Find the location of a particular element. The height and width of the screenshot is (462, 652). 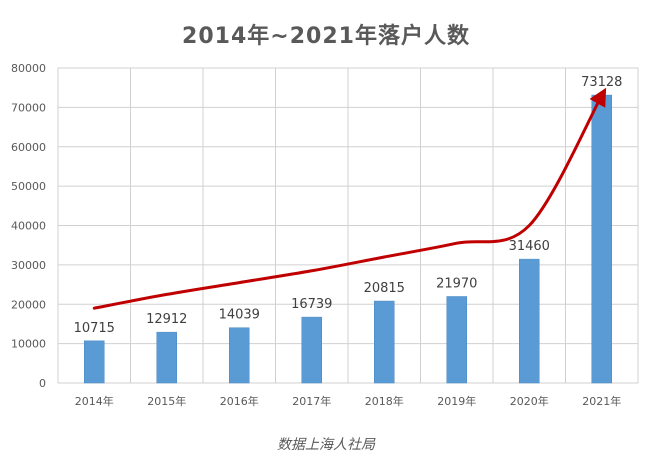

data-label: 12912 is located at coordinates (166, 319).